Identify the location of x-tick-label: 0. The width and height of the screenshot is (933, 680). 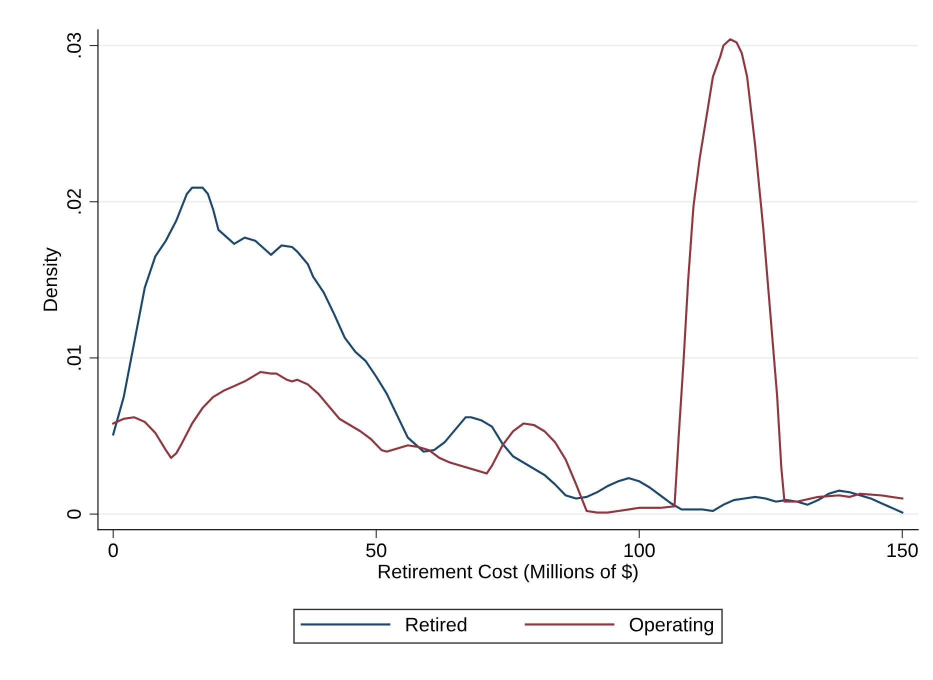
(113, 550).